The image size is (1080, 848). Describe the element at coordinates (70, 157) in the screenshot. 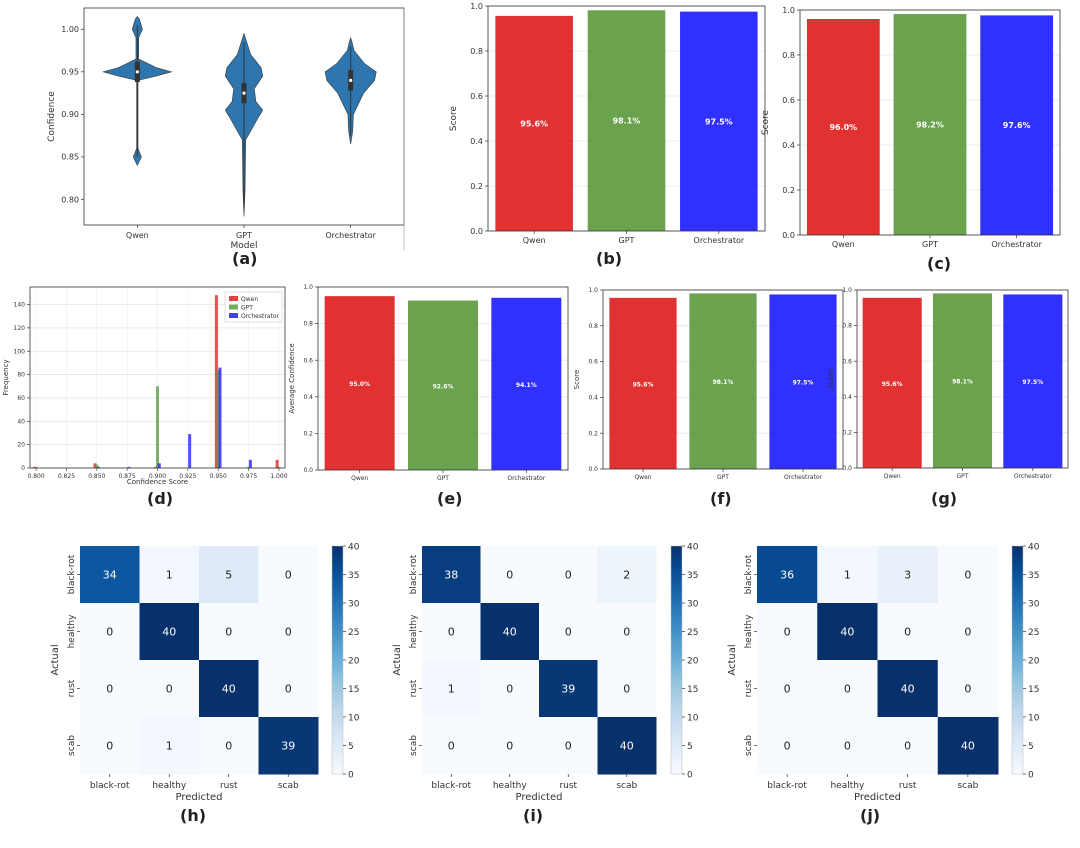

I see `a-ytick-label-1: 0.85` at that location.